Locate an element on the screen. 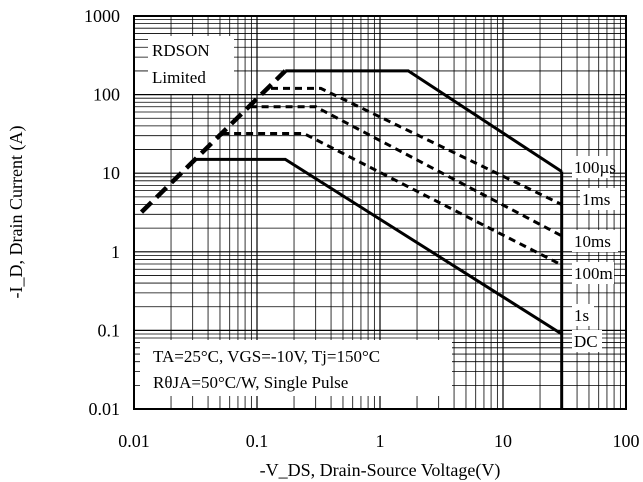  conditions-line-1: TA=25°C, VGS=-10V, Tj=150°C is located at coordinates (266, 356).